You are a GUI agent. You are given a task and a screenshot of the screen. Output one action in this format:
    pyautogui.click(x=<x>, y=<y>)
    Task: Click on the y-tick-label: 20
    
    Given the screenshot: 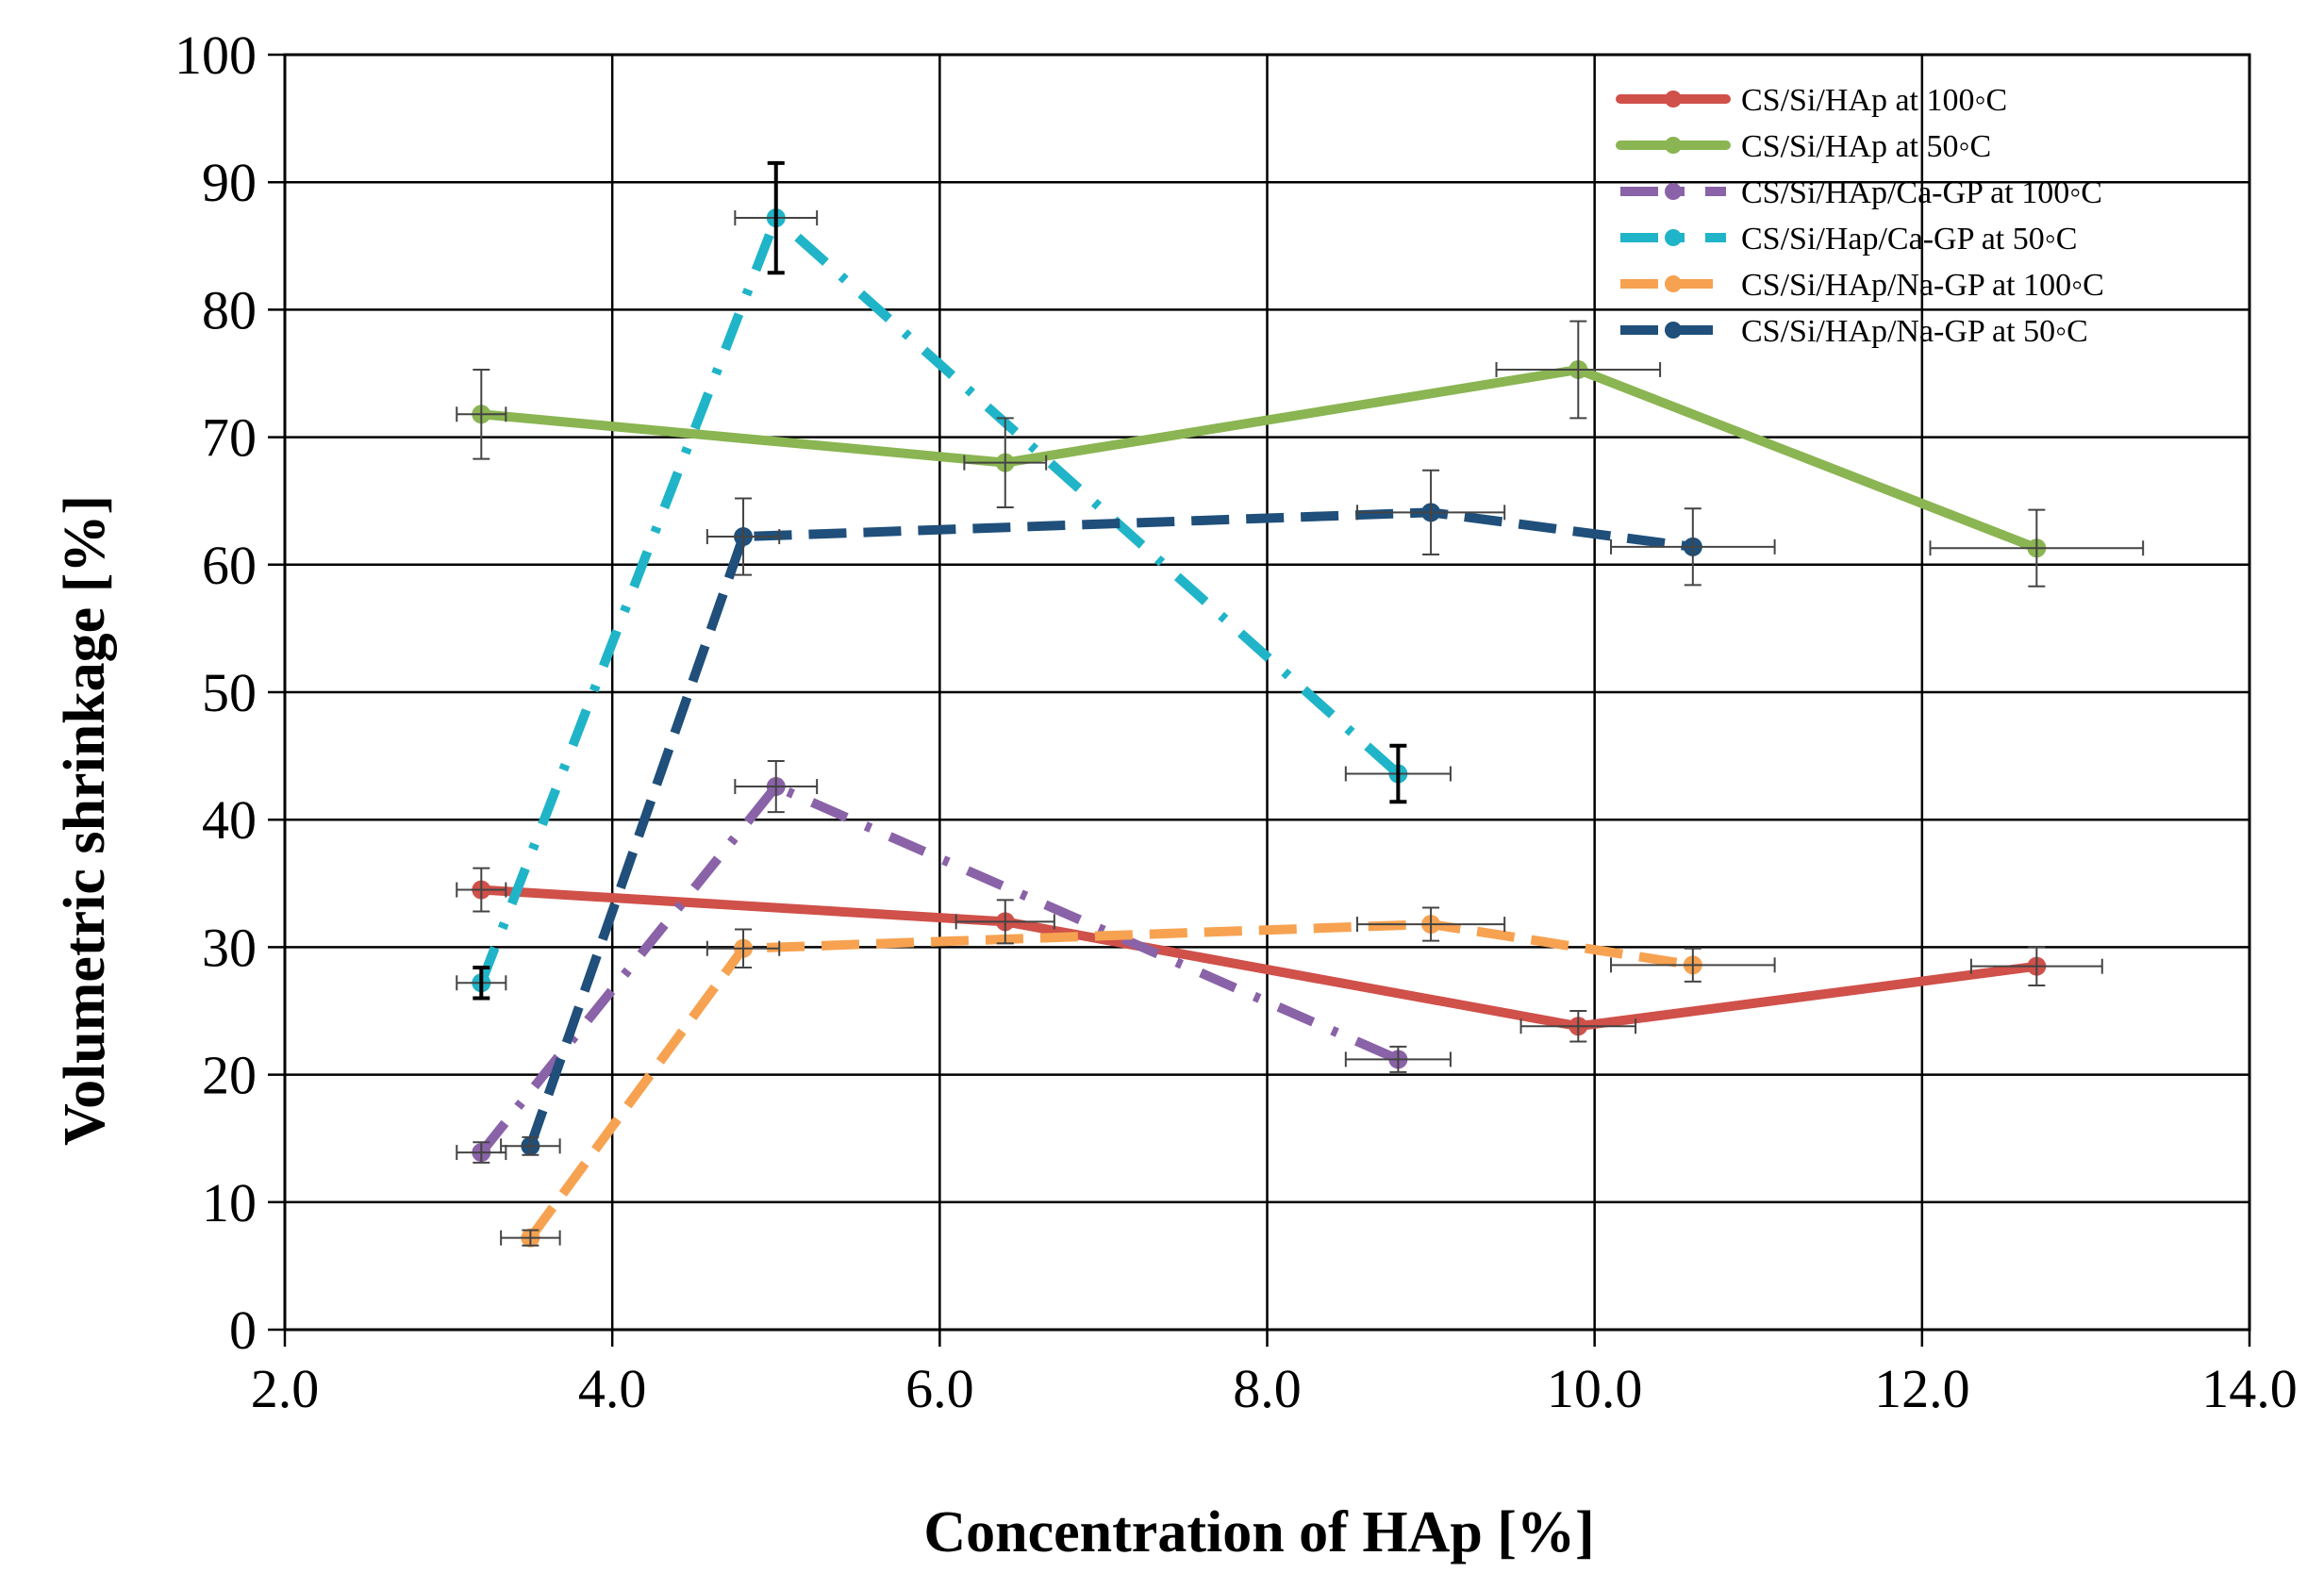 What is the action you would take?
    pyautogui.click(x=230, y=1075)
    